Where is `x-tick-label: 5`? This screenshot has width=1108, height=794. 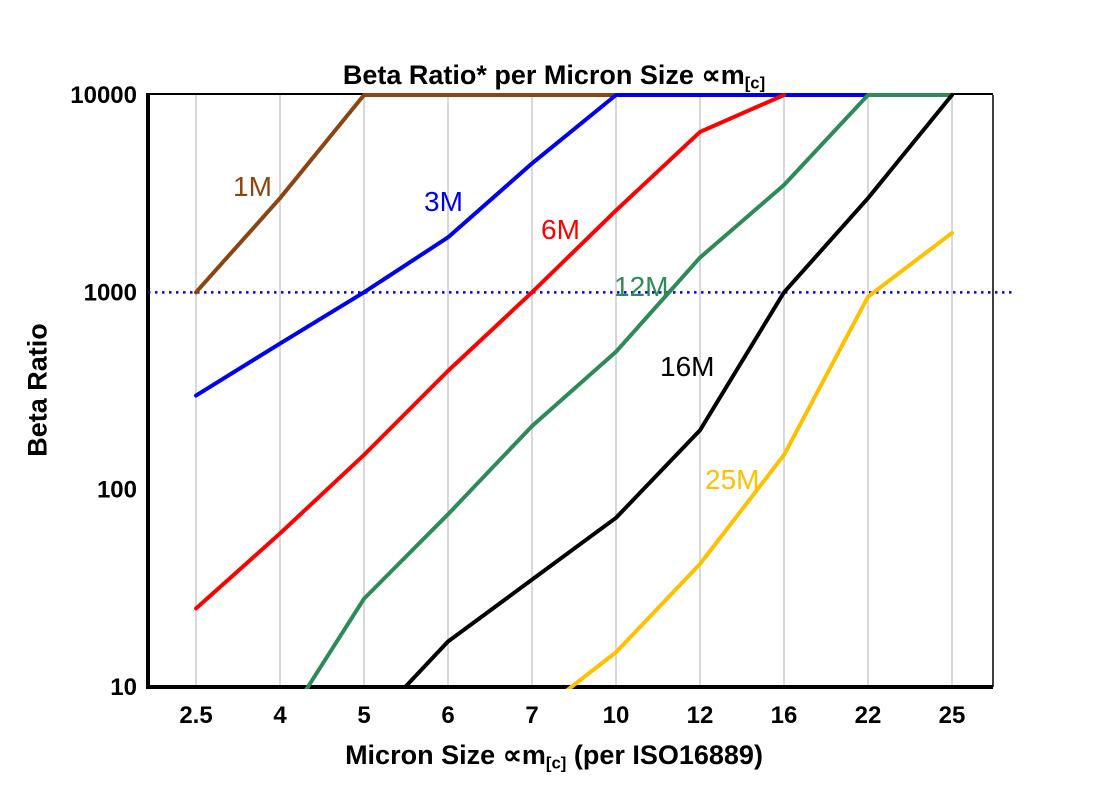 x-tick-label: 5 is located at coordinates (363, 715).